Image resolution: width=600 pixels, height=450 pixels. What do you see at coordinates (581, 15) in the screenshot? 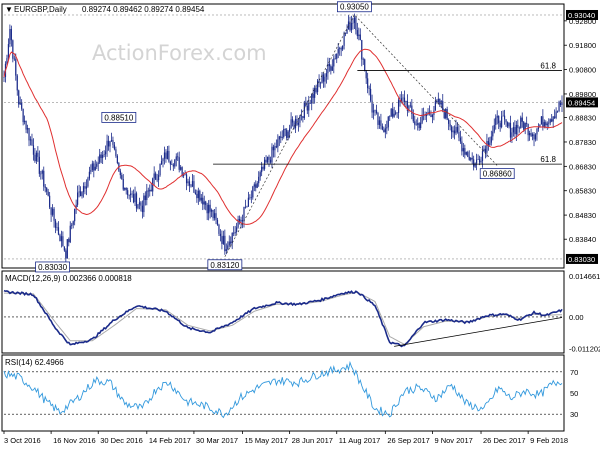
I see `price-tag-label: 0.93040` at bounding box center [581, 15].